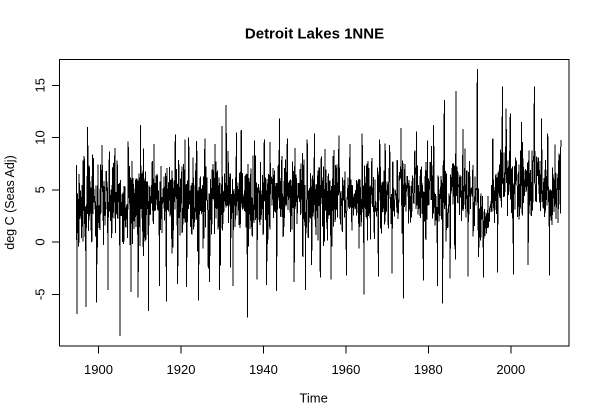 Image resolution: width=600 pixels, height=420 pixels. What do you see at coordinates (345, 369) in the screenshot?
I see `svg-text: 1960` at bounding box center [345, 369].